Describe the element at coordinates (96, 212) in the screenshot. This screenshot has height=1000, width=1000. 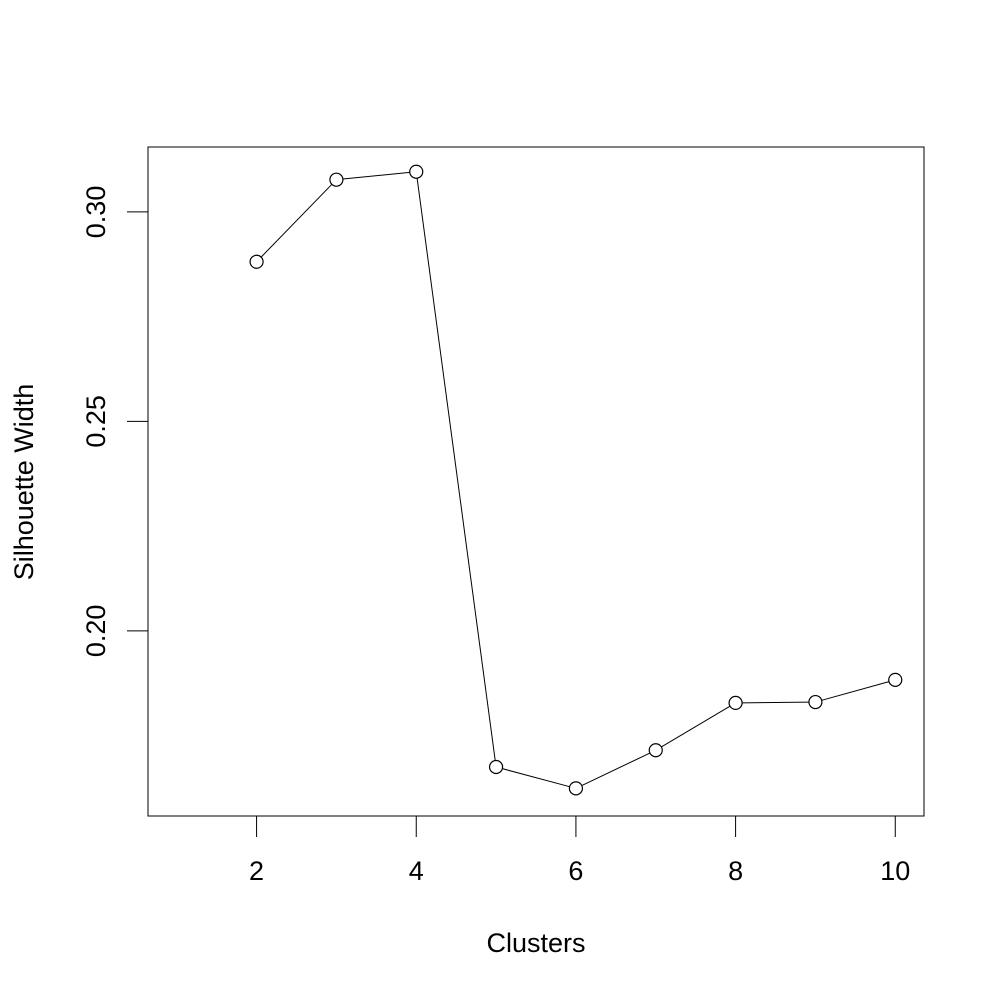
I see `y-tick-label: 0.30` at that location.